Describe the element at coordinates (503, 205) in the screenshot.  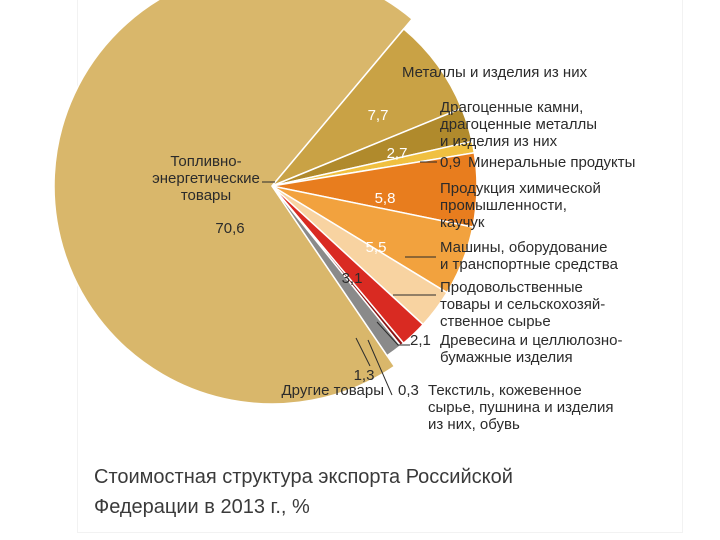
I see `slice-label-line: промышленности,` at that location.